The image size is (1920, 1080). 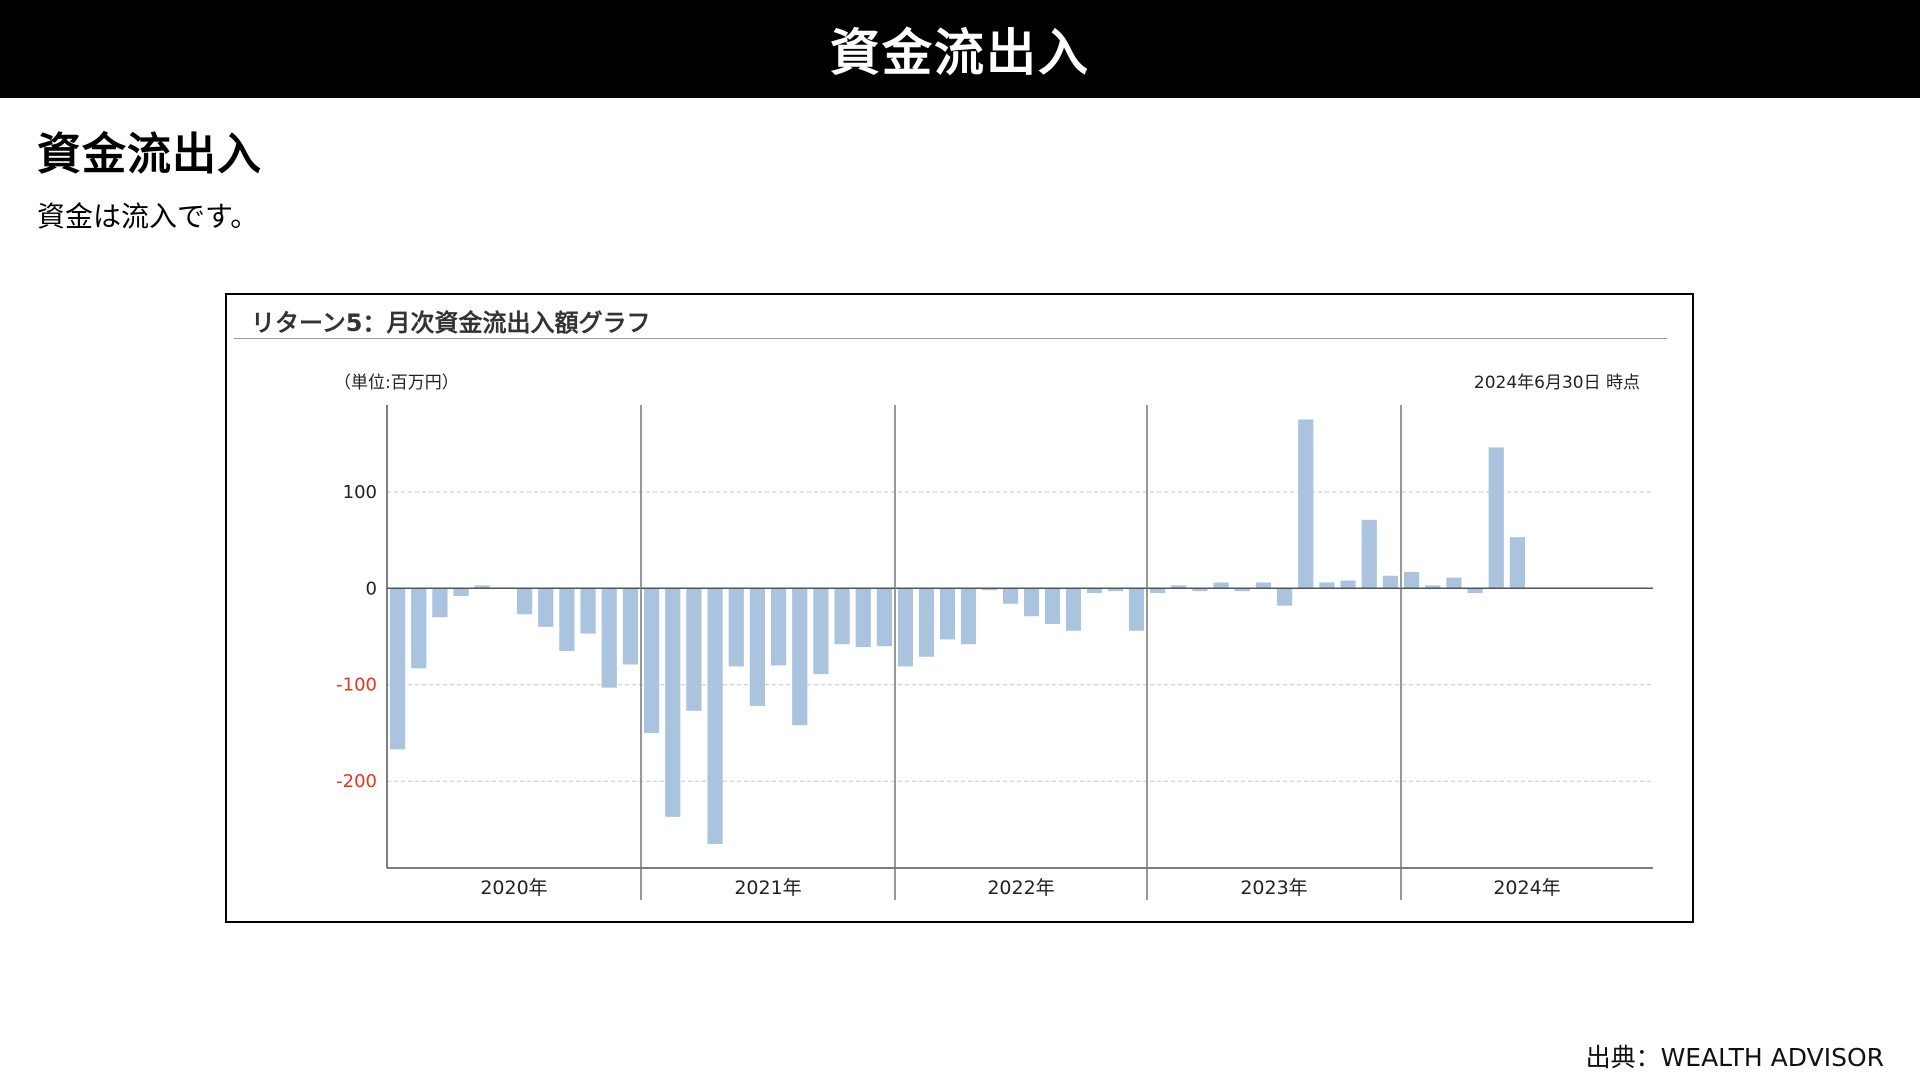 What do you see at coordinates (360, 492) in the screenshot?
I see `y-tick-label: 100` at bounding box center [360, 492].